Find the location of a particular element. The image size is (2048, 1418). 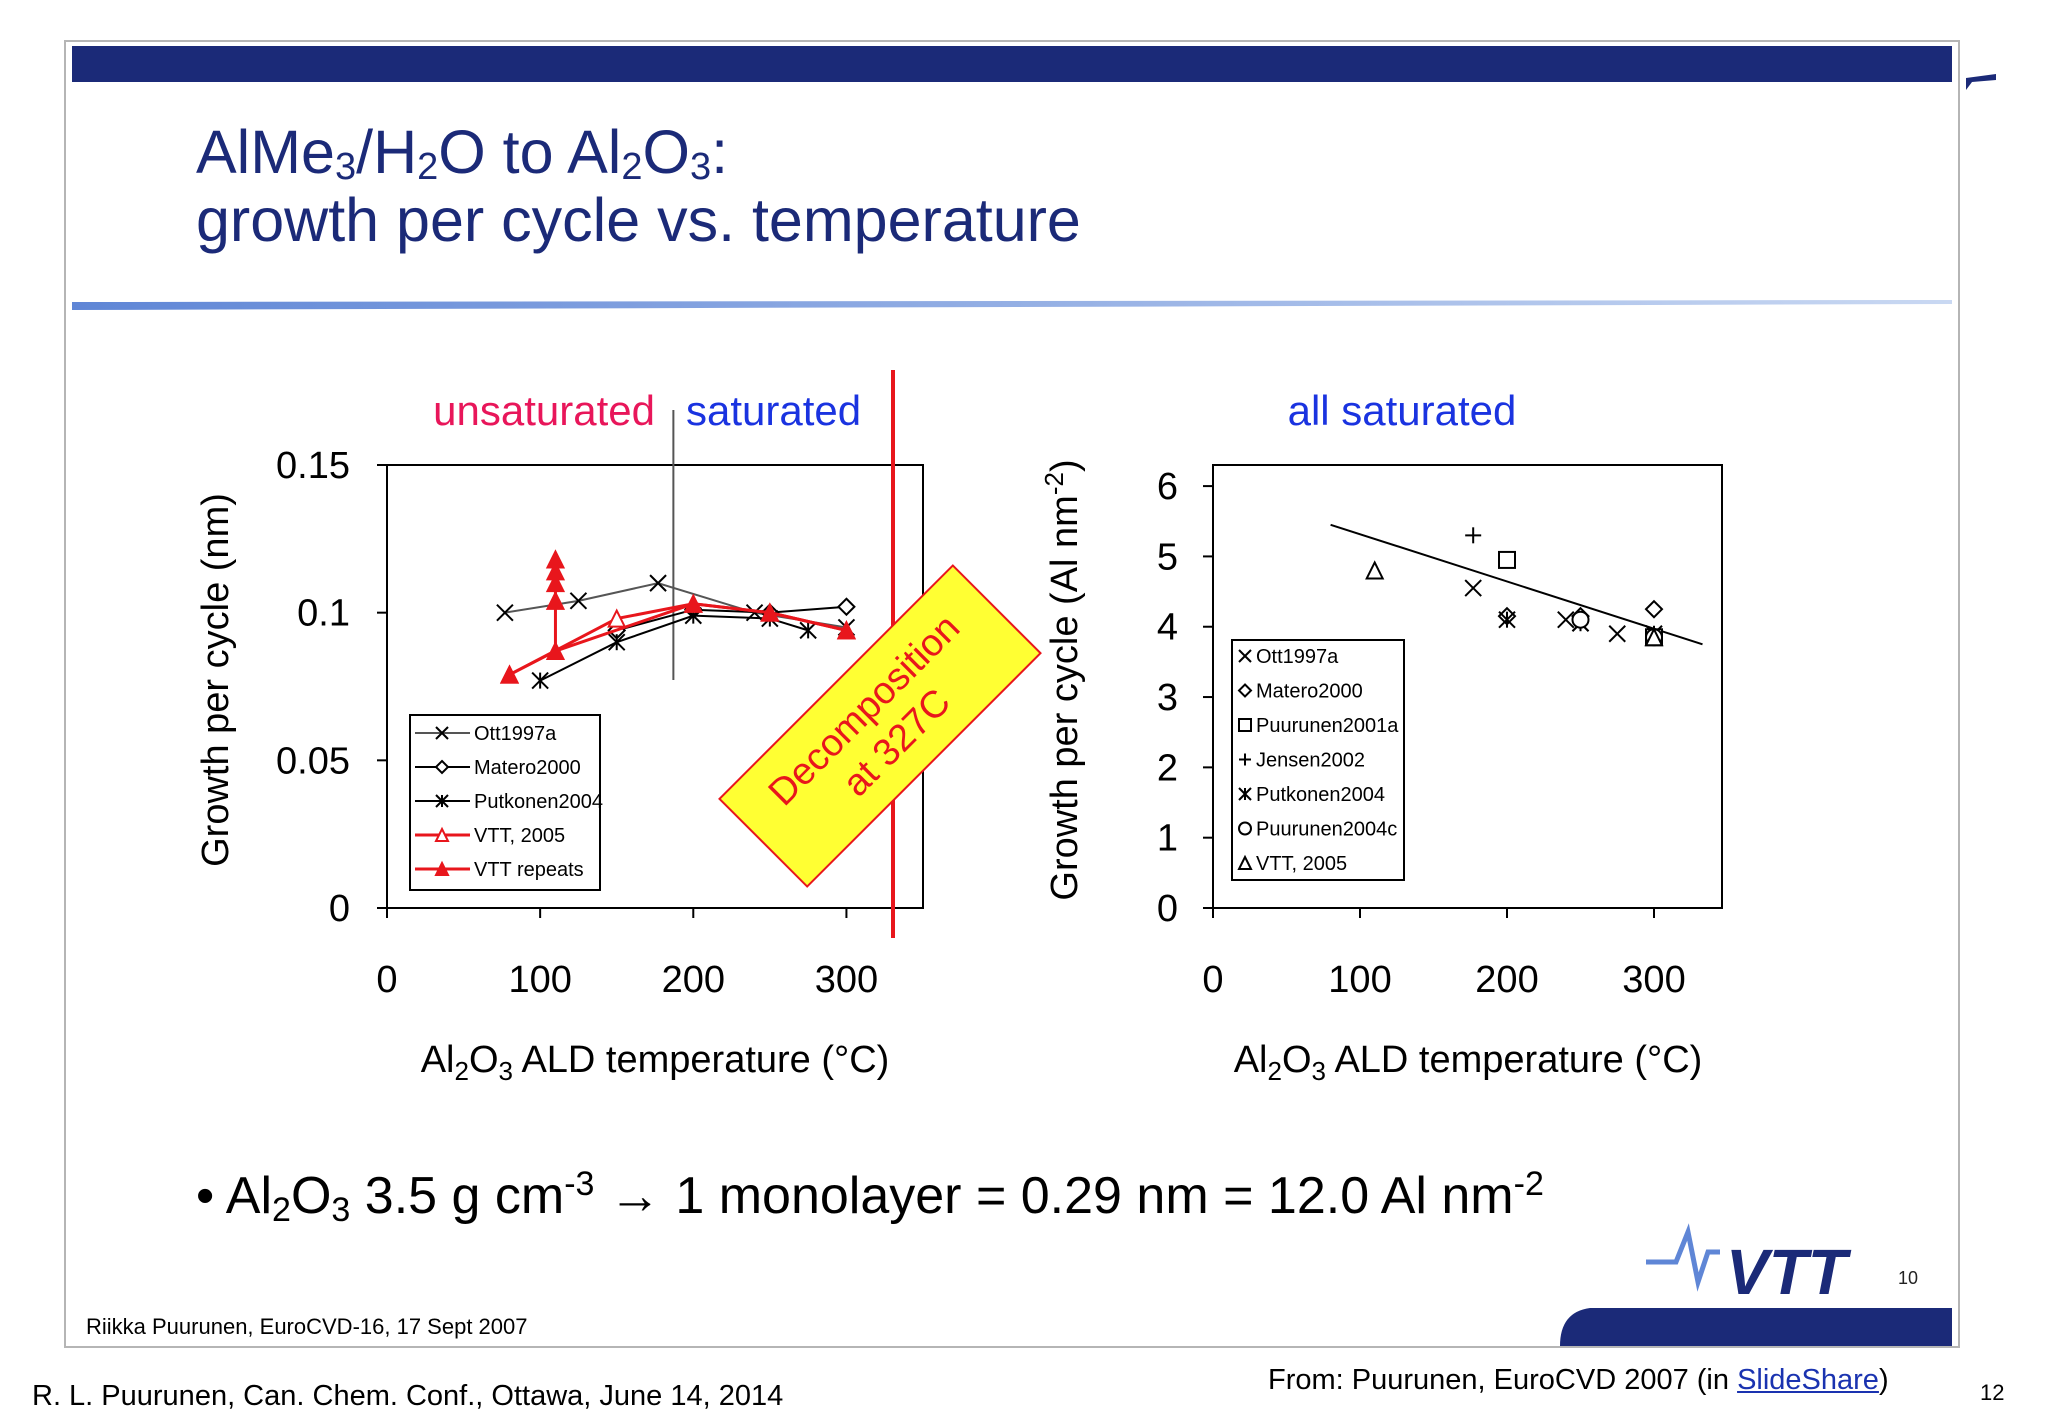

left-x-axis-label-part: 3 is located at coordinates (506, 1071).